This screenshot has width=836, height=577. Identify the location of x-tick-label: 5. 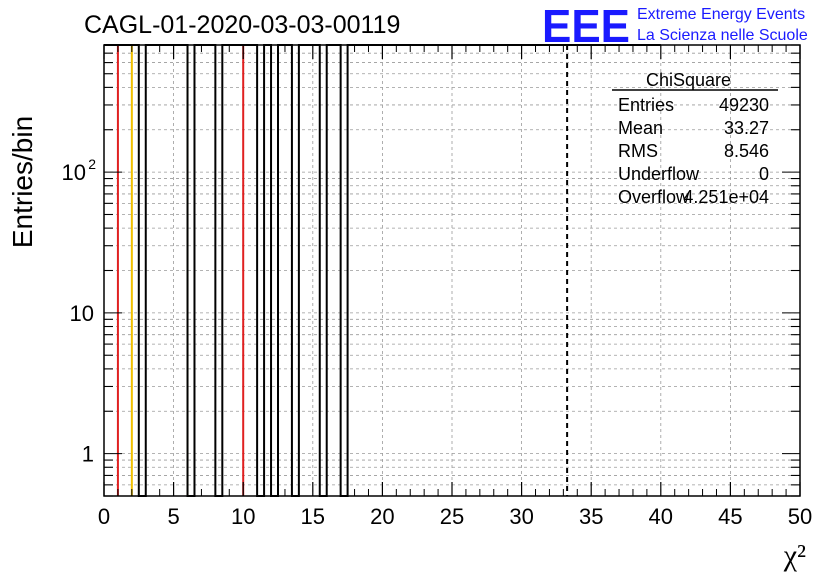
(173, 516).